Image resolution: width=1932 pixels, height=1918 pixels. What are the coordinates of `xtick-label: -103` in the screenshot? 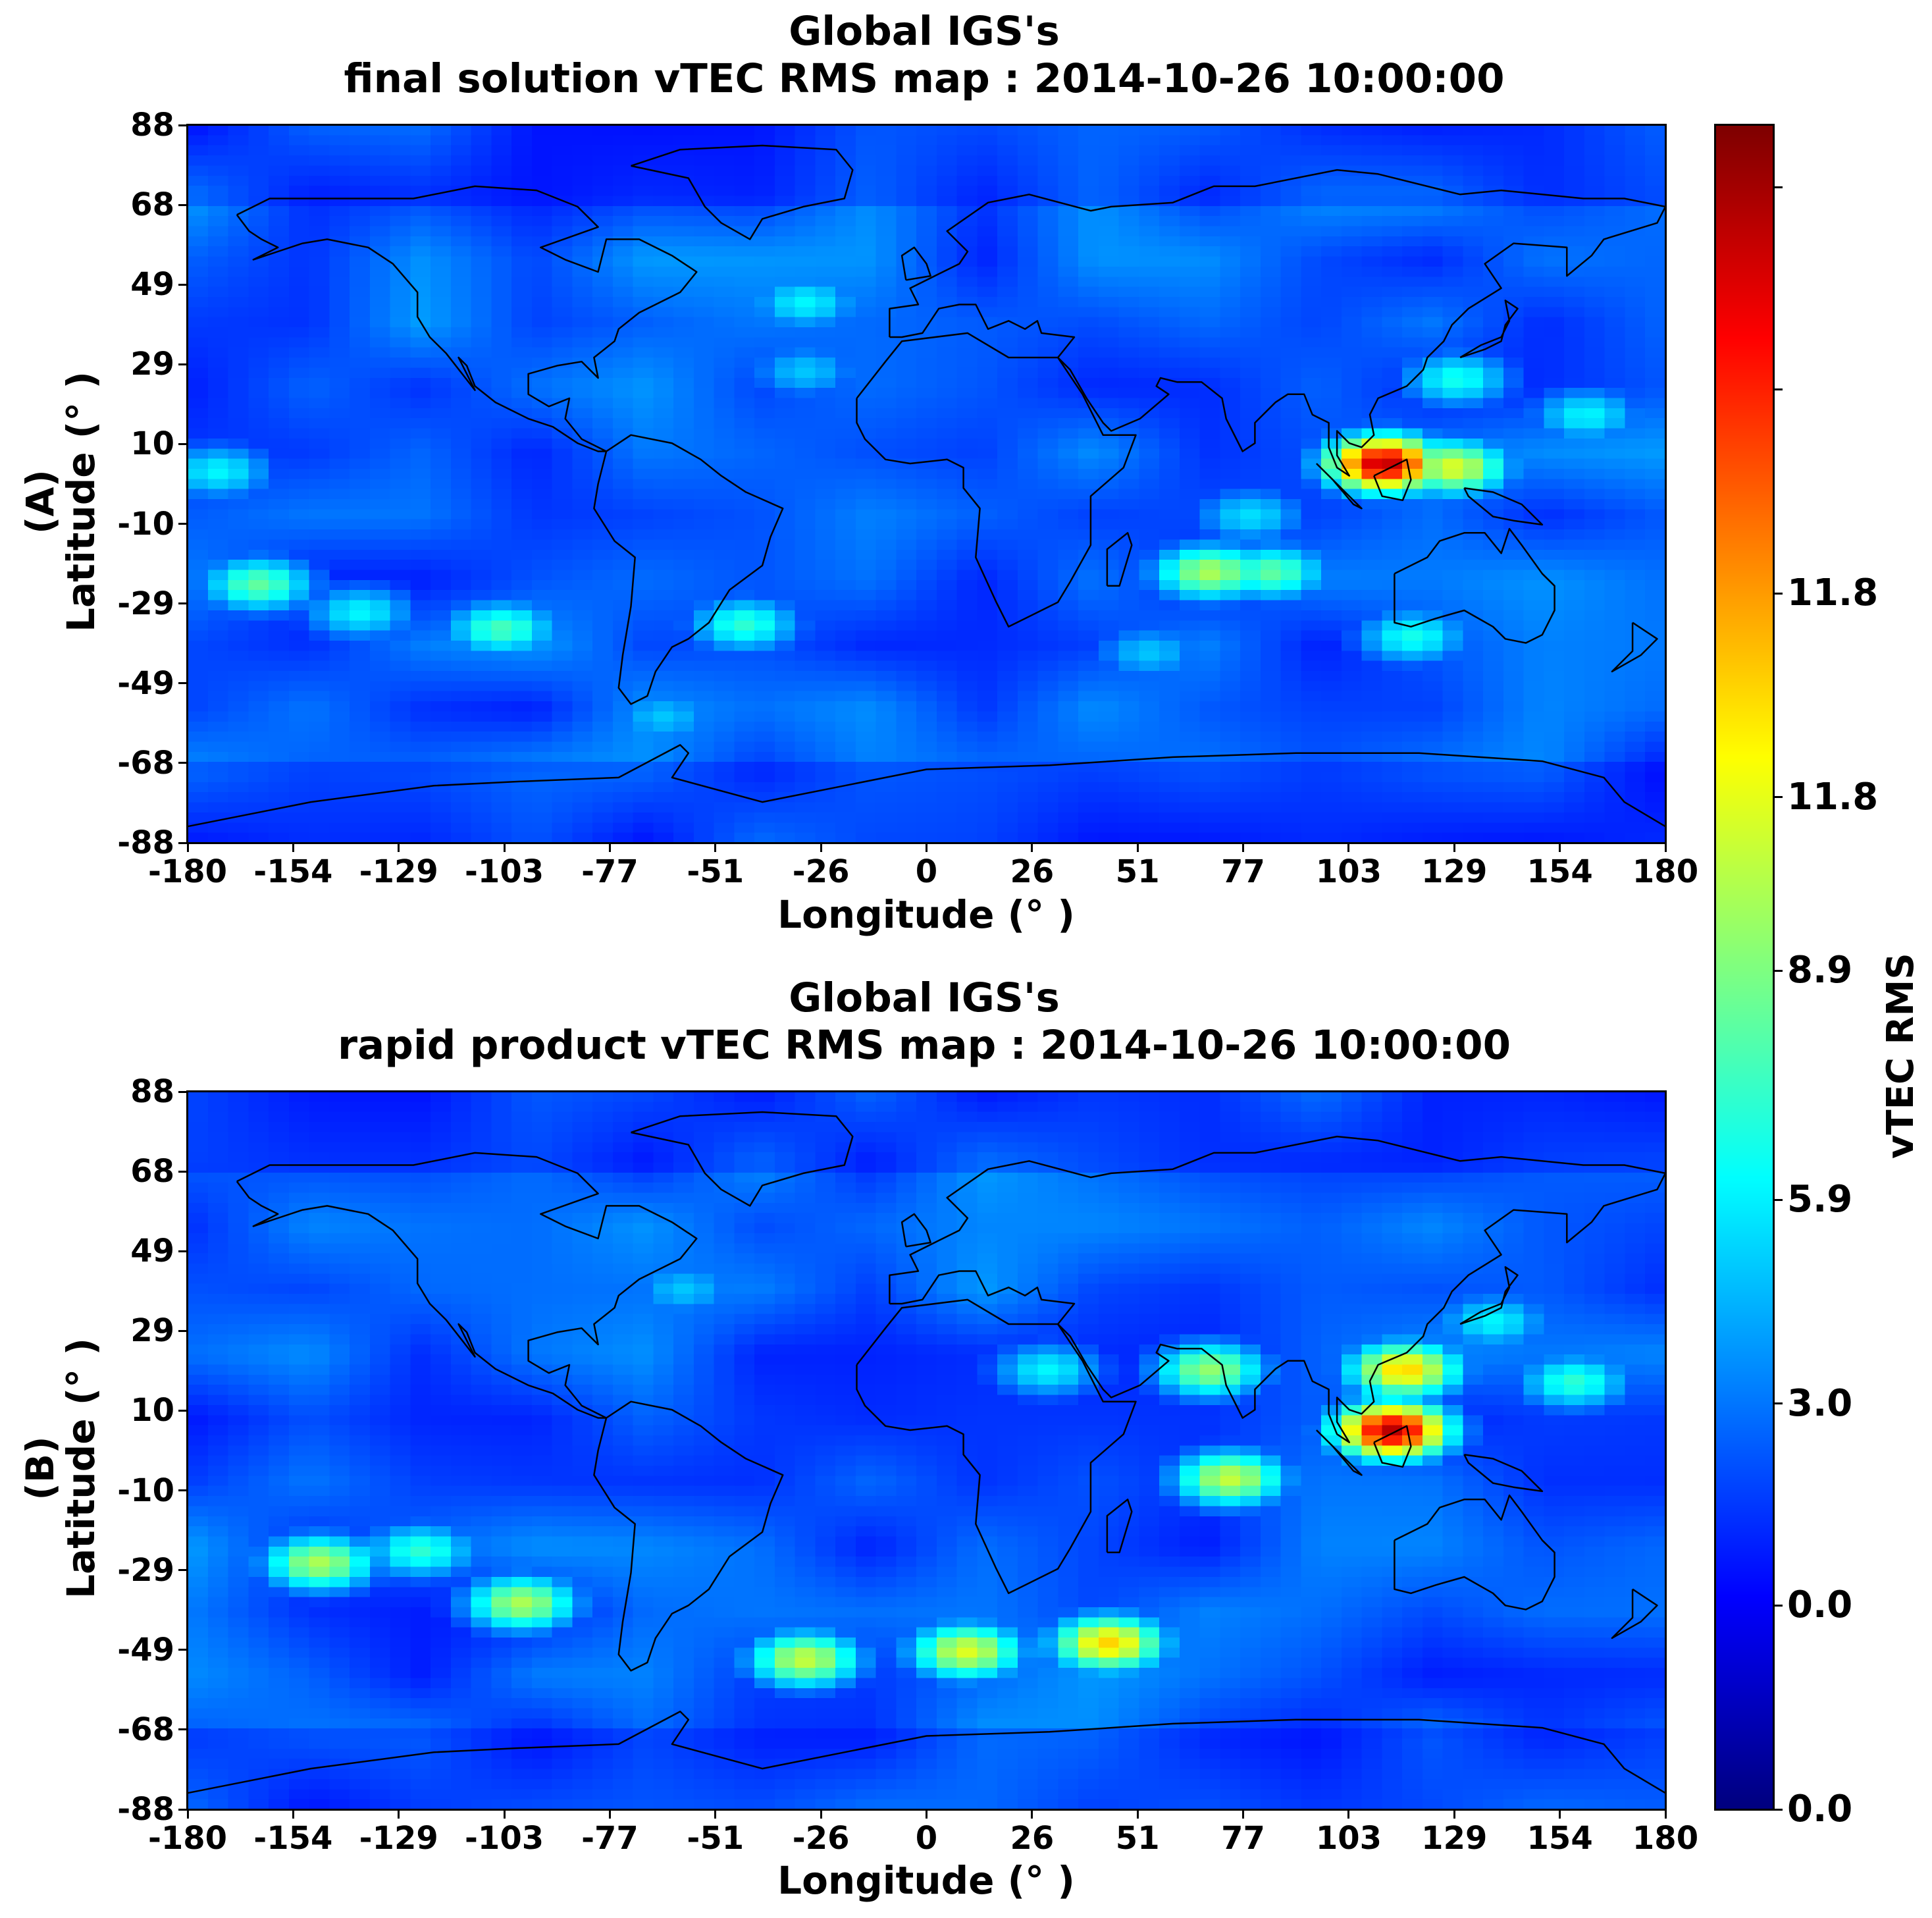 It's located at (504, 871).